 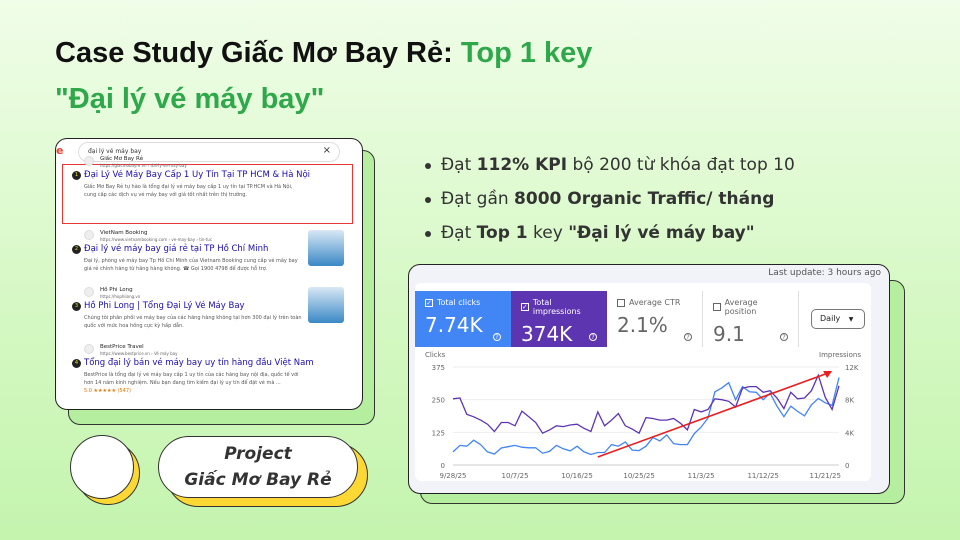 I want to click on y2-tick-label: 0, so click(x=847, y=466).